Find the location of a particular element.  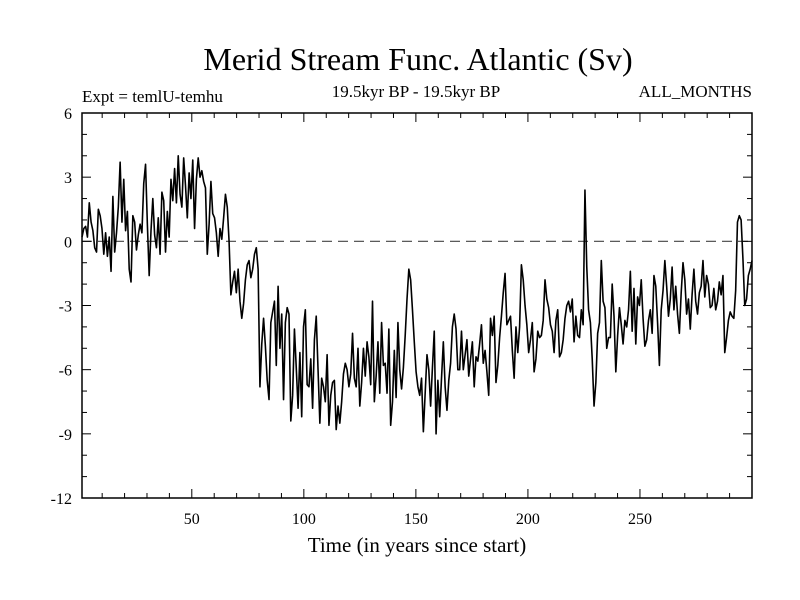

chart-title: Merid Stream Func. Atlantic (Sv) is located at coordinates (417, 59).